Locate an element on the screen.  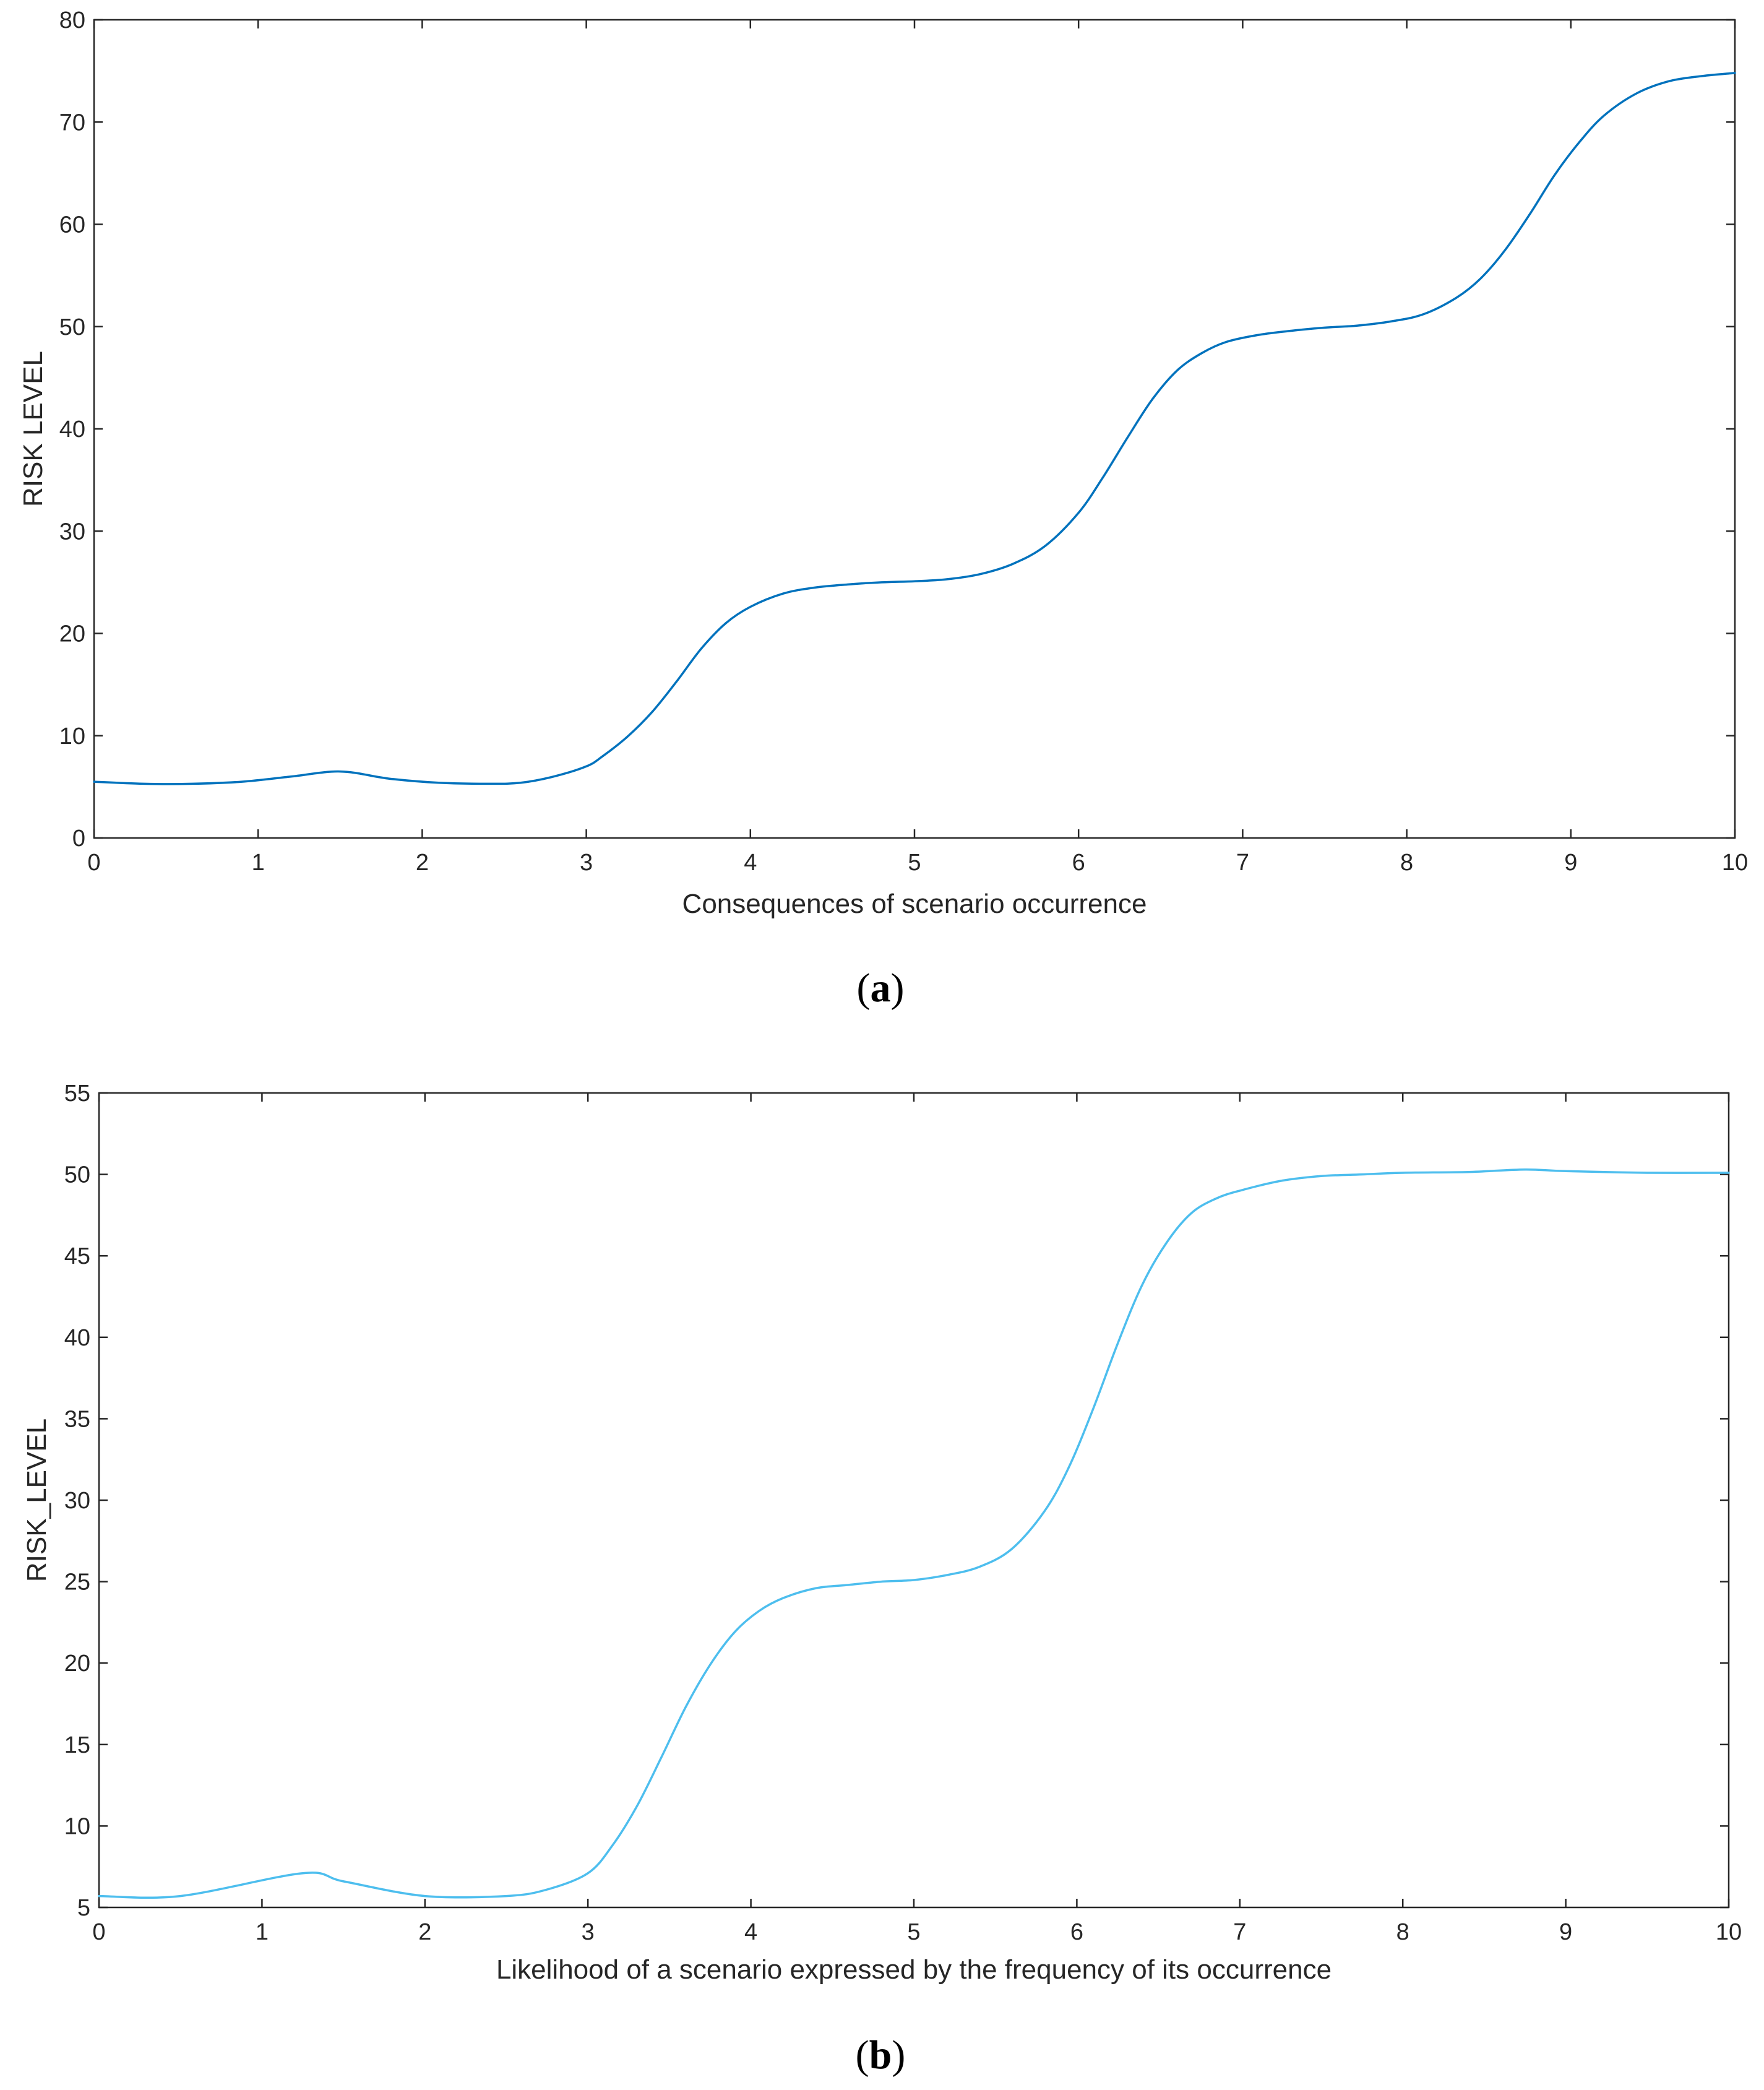
panel-label-a: (a) is located at coordinates (881, 988).